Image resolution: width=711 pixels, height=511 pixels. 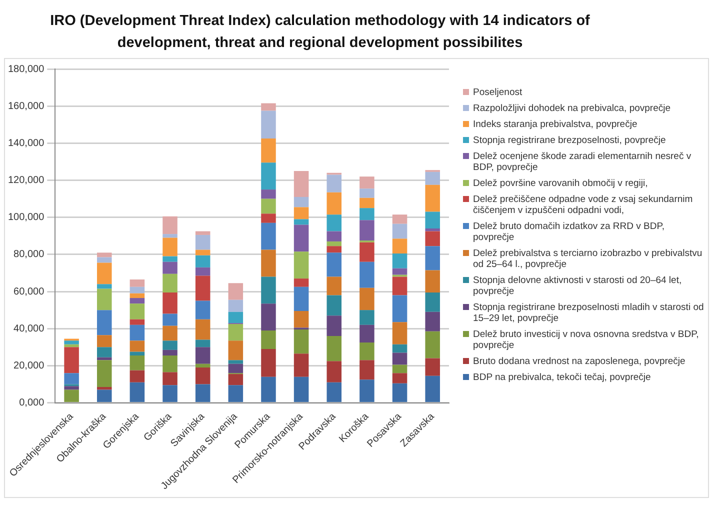 I want to click on legend-label: Delež površine varovanih območij v regiji,, so click(x=560, y=183).